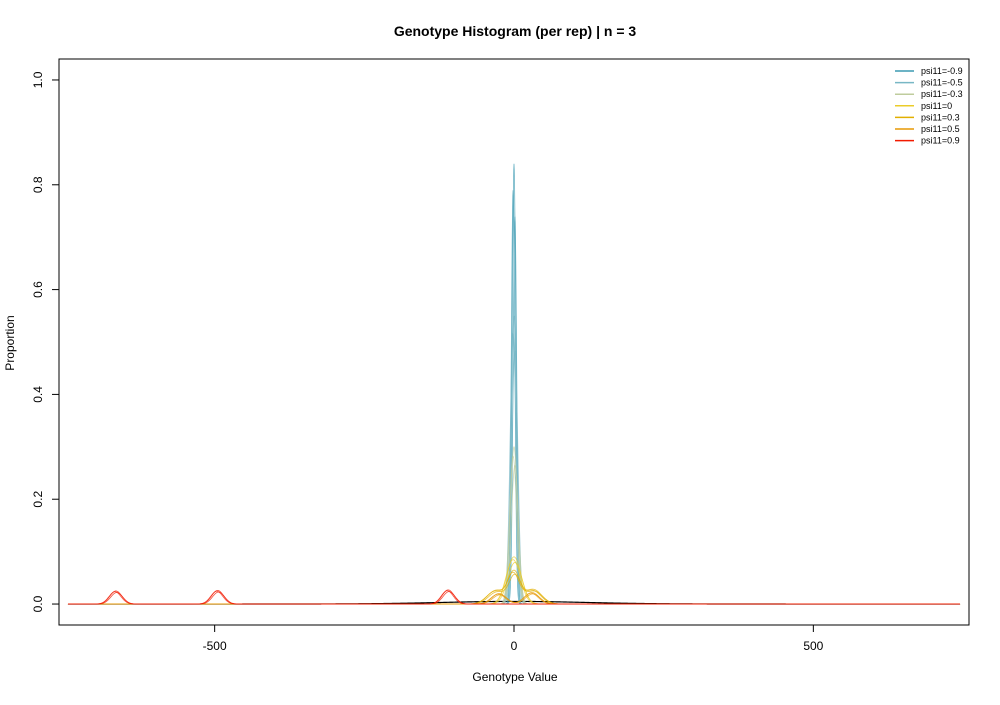 The height and width of the screenshot is (705, 1000). I want to click on legend-label: psi11=0.3, so click(940, 117).